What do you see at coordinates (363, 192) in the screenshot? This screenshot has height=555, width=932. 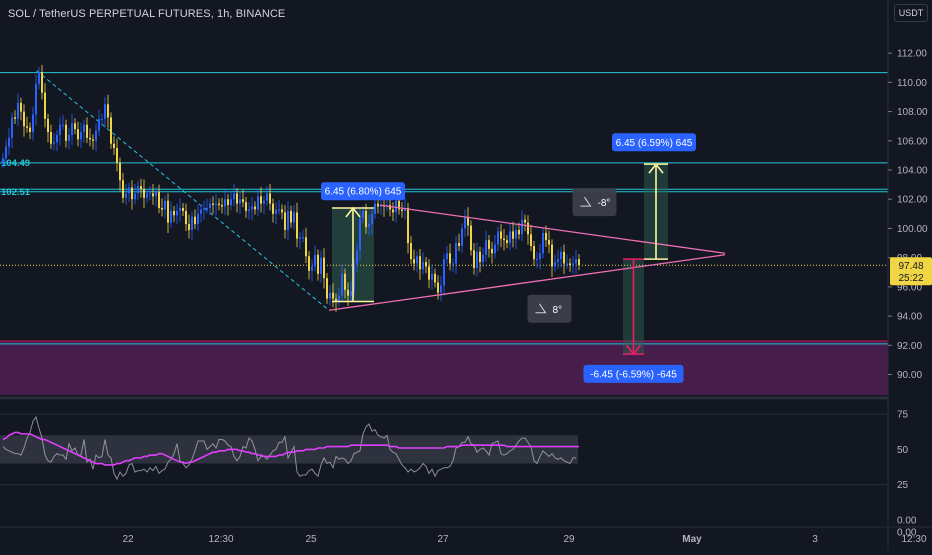 I see `measure-label-past: 6.45 (6.80%) 645` at bounding box center [363, 192].